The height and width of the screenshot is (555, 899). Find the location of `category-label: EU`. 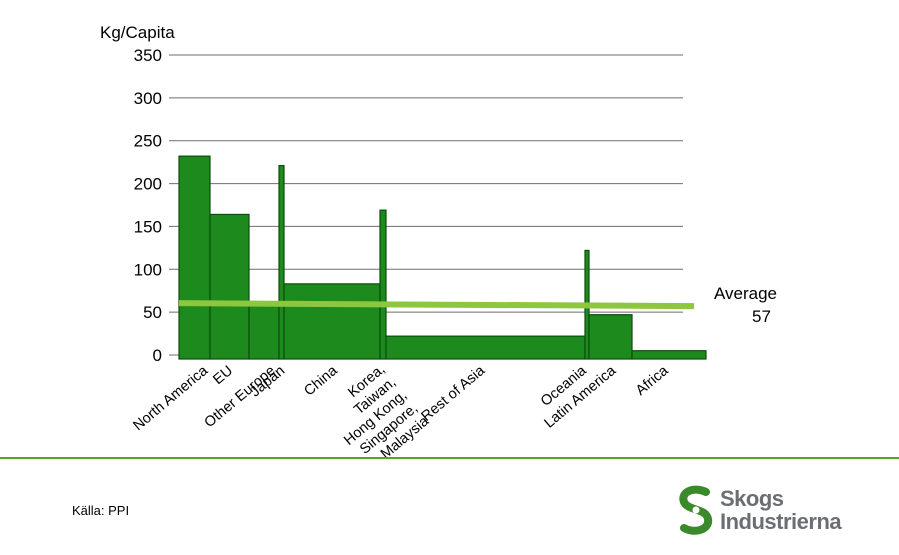

category-label: EU is located at coordinates (223, 375).